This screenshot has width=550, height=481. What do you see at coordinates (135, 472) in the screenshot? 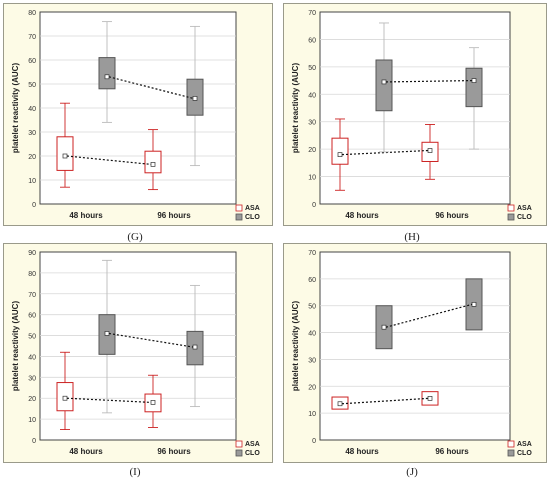
I see `caption-i: (I)` at bounding box center [135, 472].